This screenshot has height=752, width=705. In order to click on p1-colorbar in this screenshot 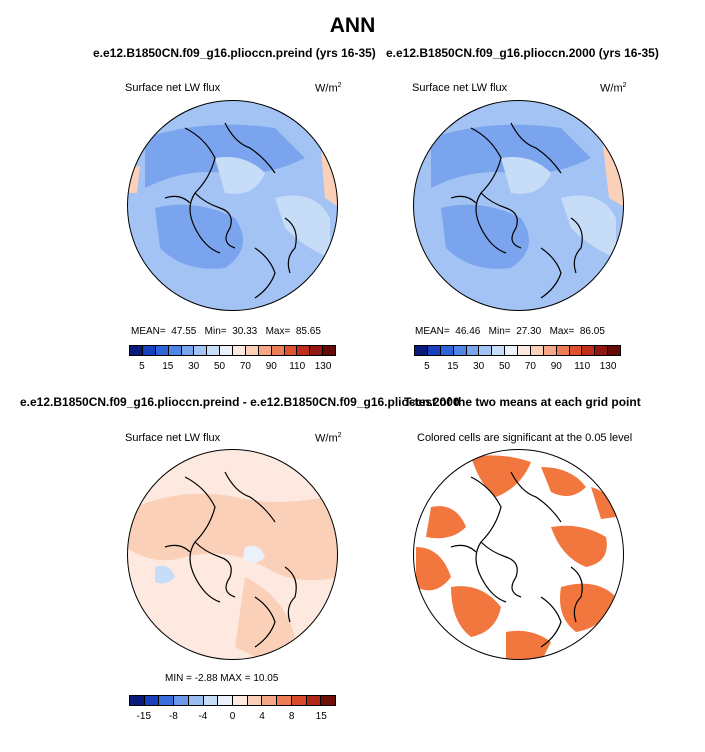, I will do `click(232, 350)`.